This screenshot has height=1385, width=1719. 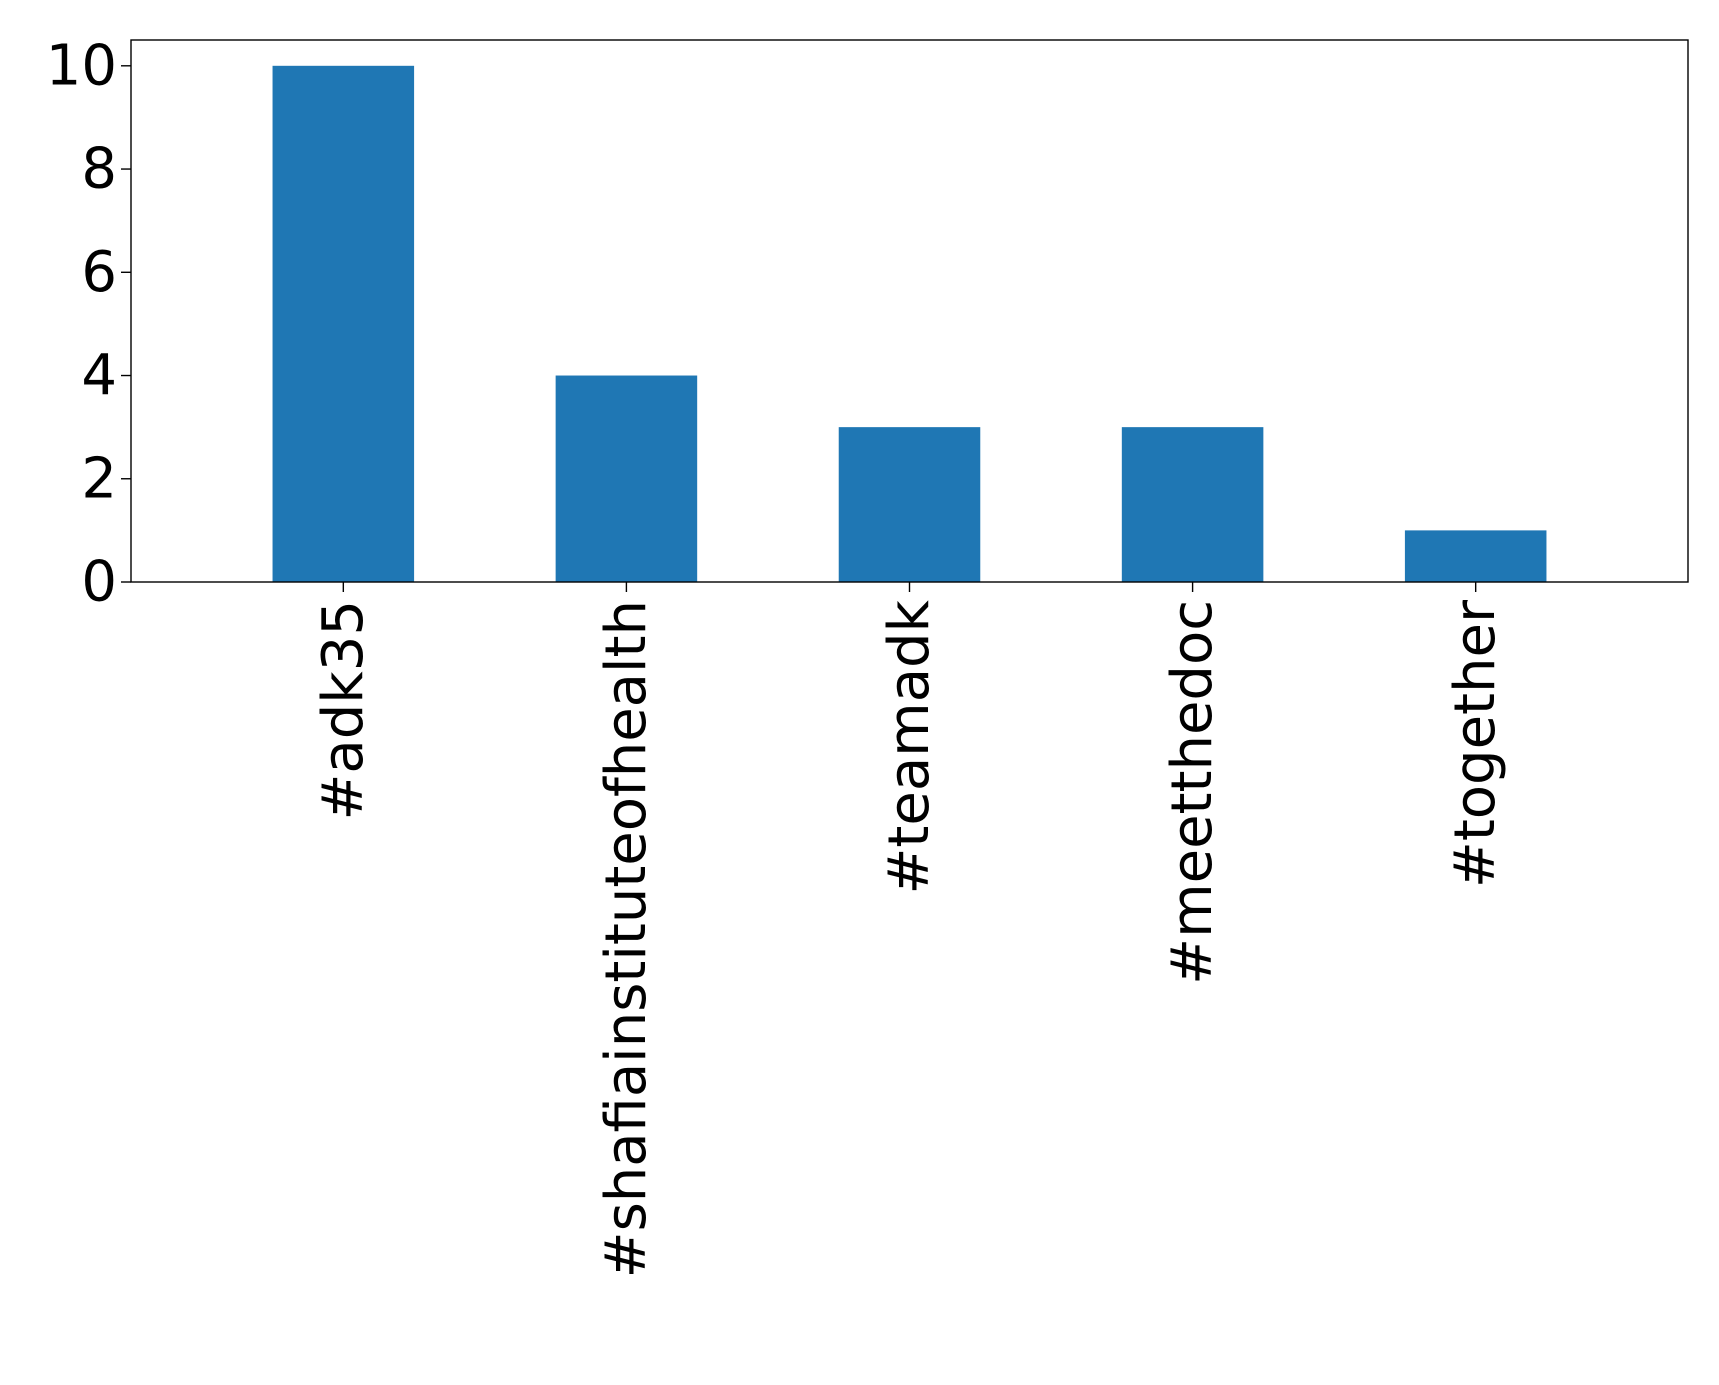 What do you see at coordinates (1475, 743) in the screenshot?
I see `x-tick-label: #together` at bounding box center [1475, 743].